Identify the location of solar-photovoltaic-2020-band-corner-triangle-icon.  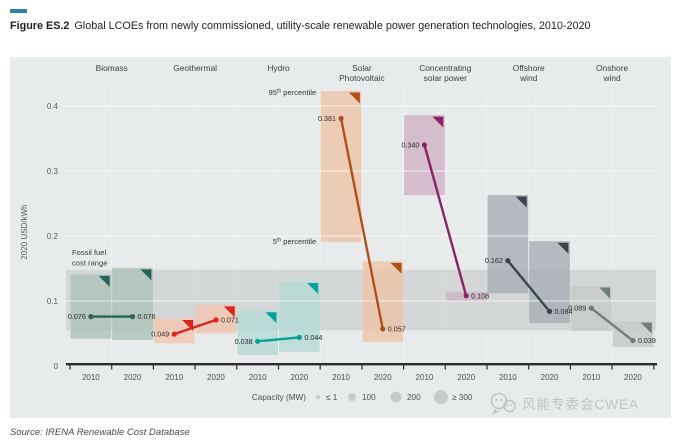
(396, 268).